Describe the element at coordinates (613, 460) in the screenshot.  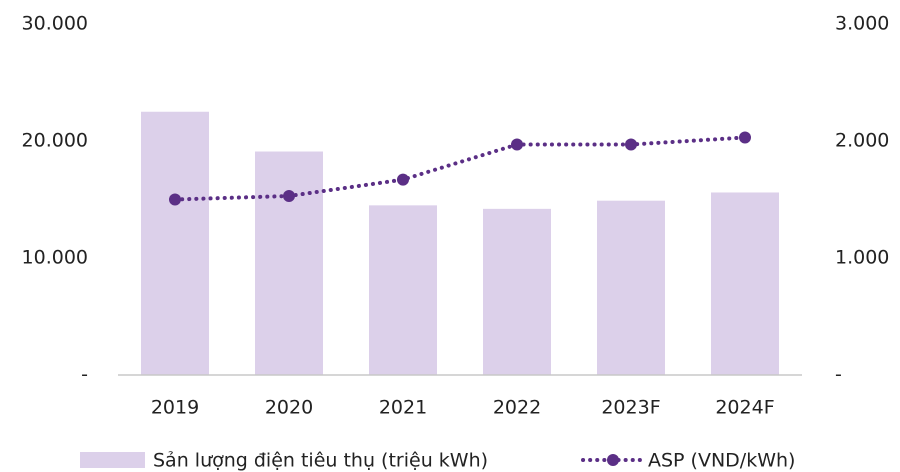
I see `legend-swatch-marker` at that location.